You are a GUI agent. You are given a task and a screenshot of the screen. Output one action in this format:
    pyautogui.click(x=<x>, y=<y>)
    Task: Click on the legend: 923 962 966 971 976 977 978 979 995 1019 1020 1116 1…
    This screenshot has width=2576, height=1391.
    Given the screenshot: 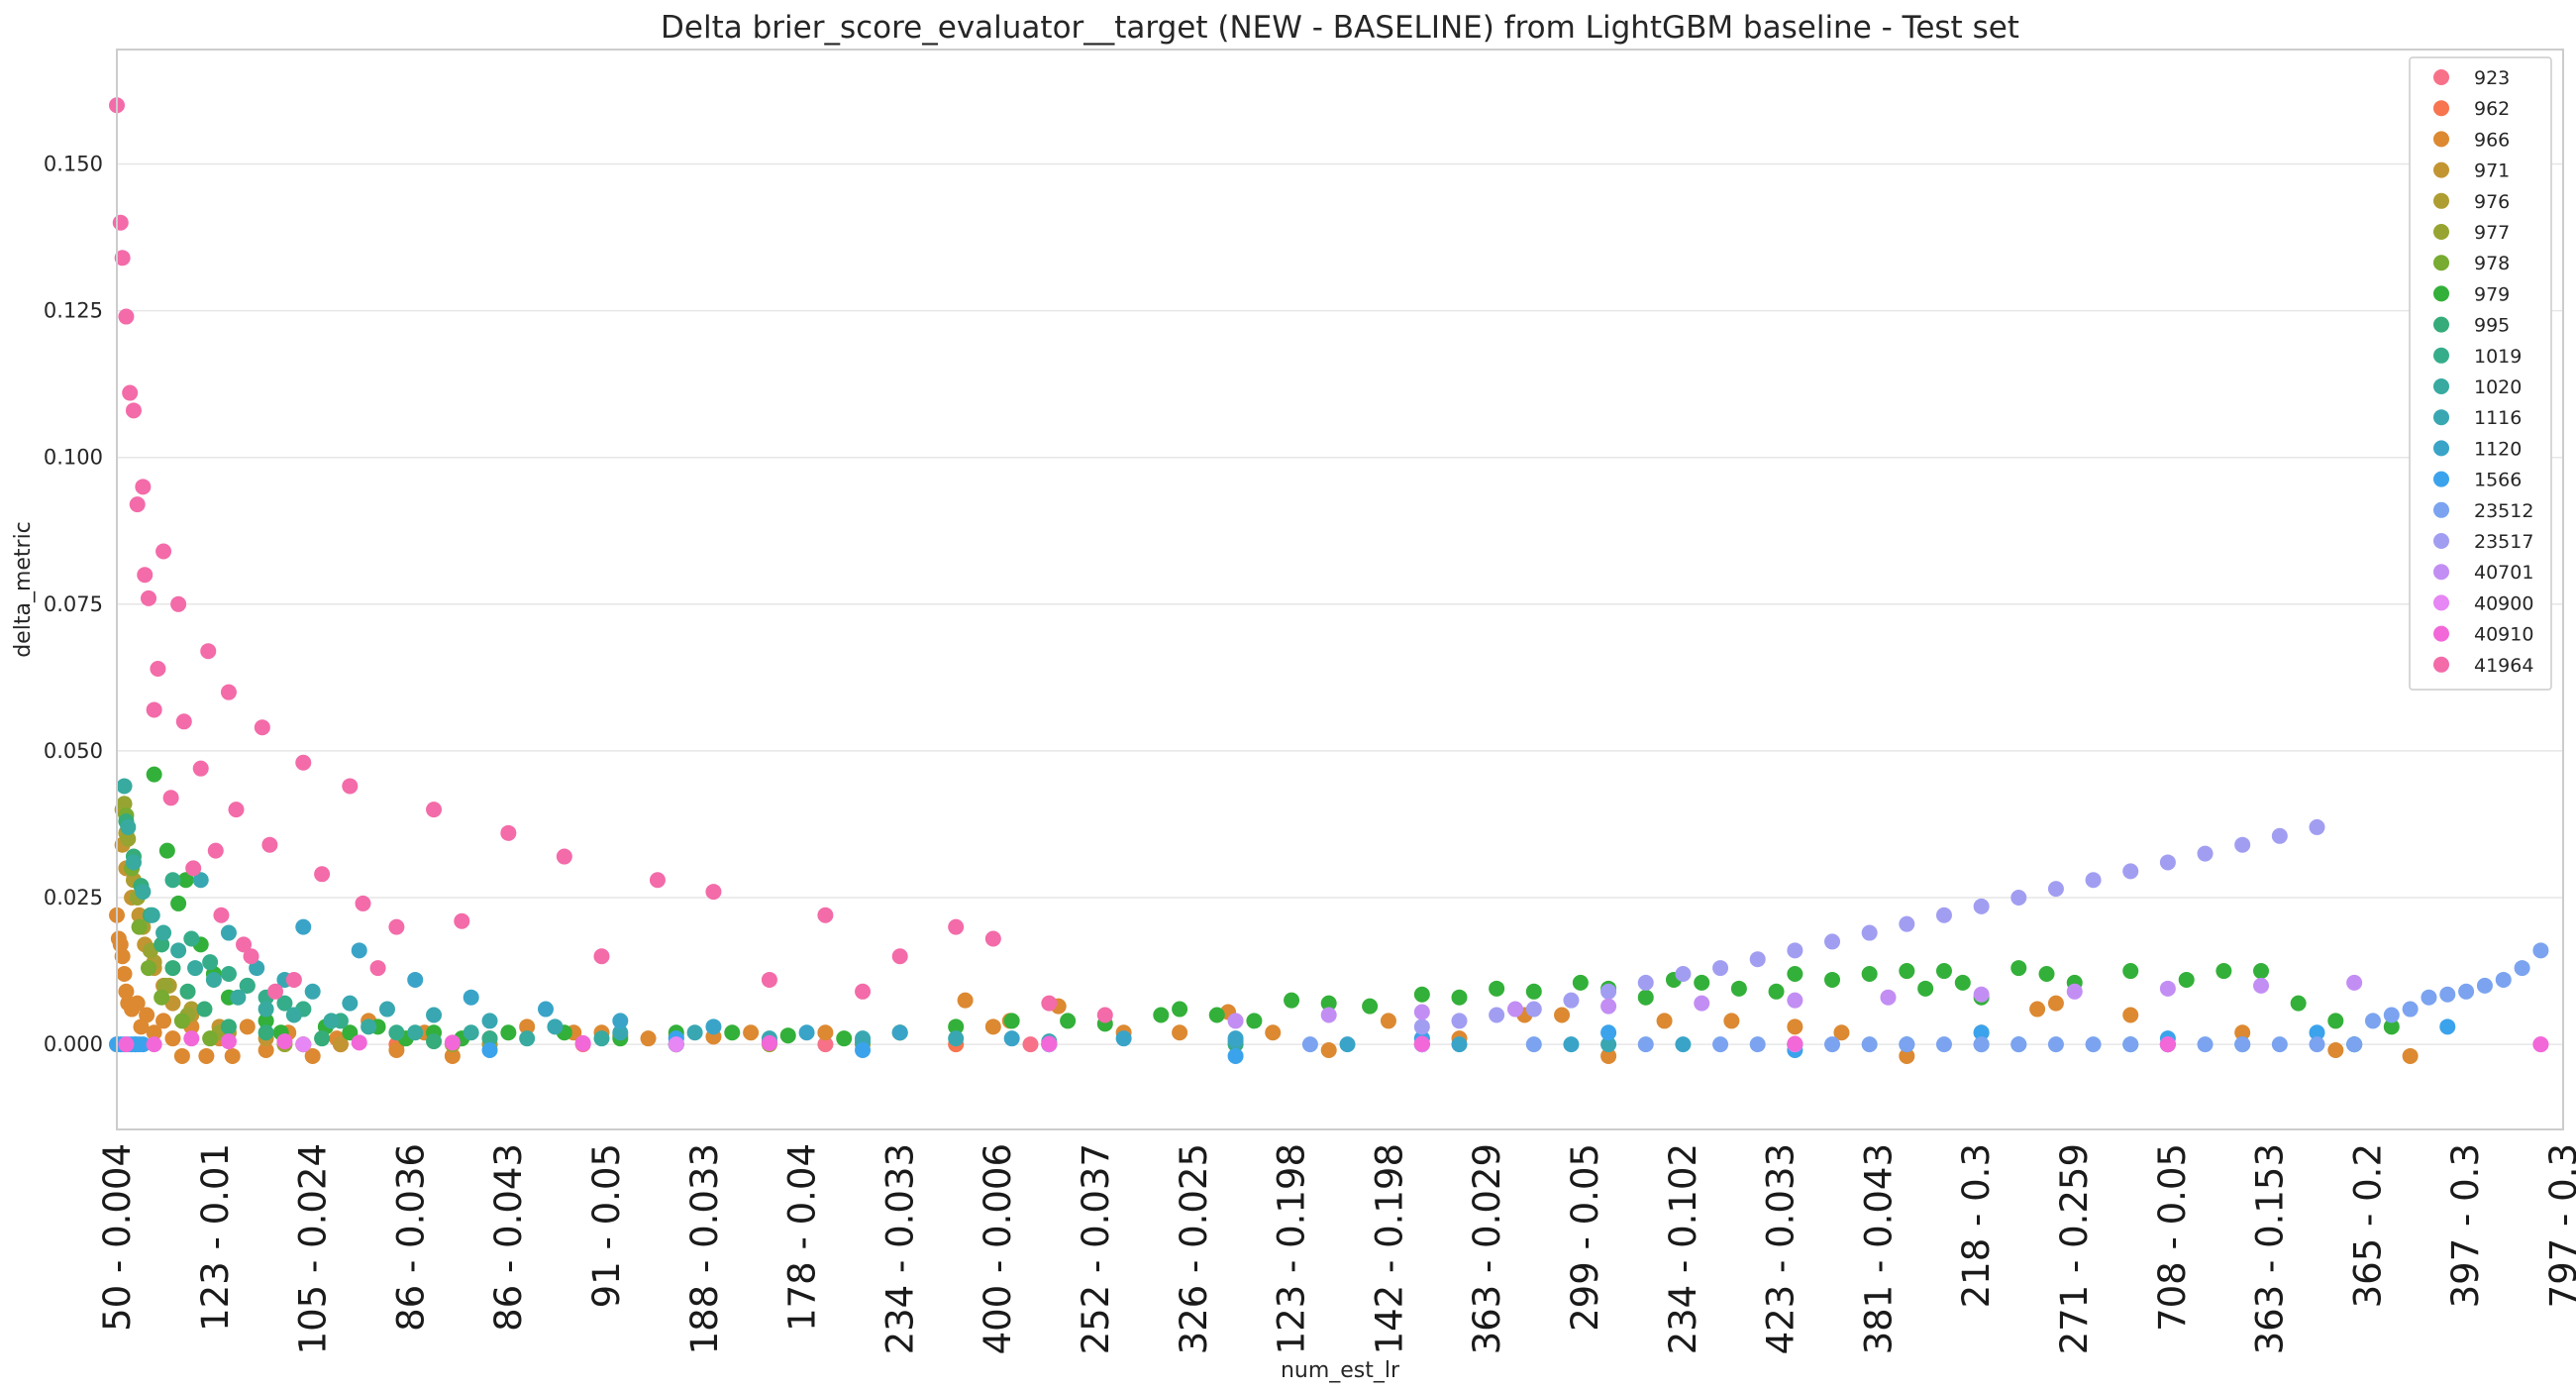 What is the action you would take?
    pyautogui.click(x=2480, y=373)
    